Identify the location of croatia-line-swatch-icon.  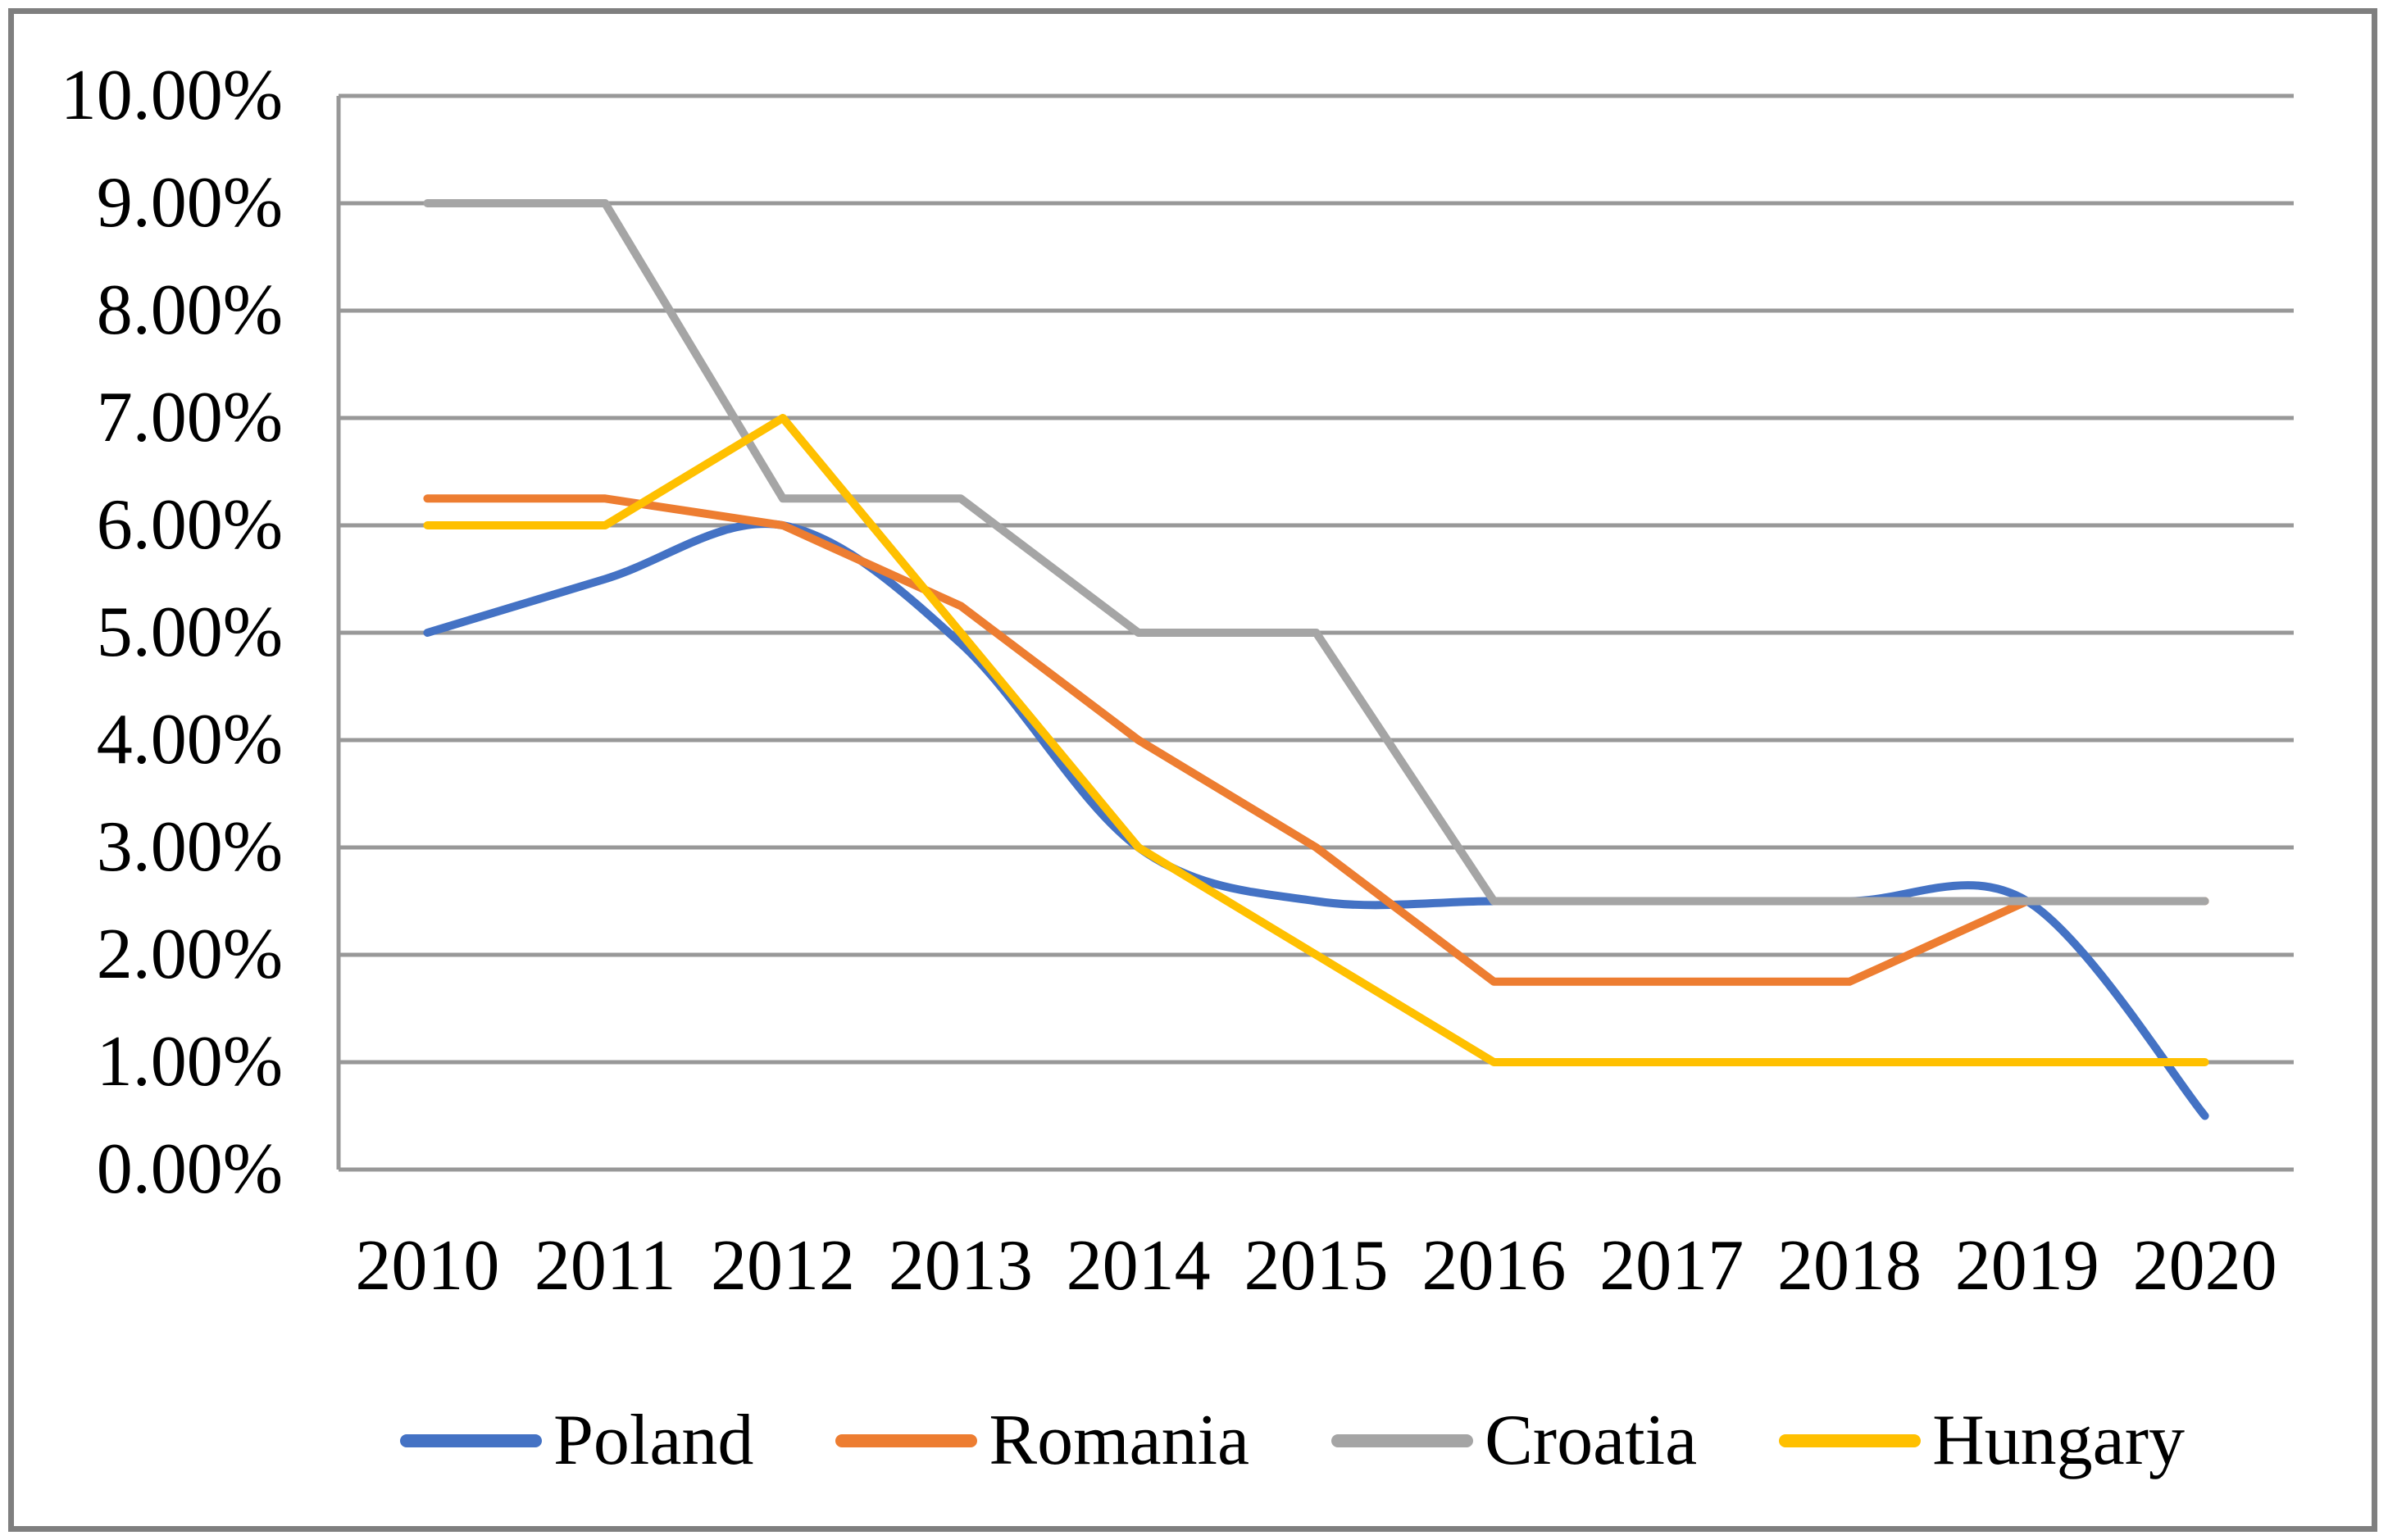
(1402, 1440).